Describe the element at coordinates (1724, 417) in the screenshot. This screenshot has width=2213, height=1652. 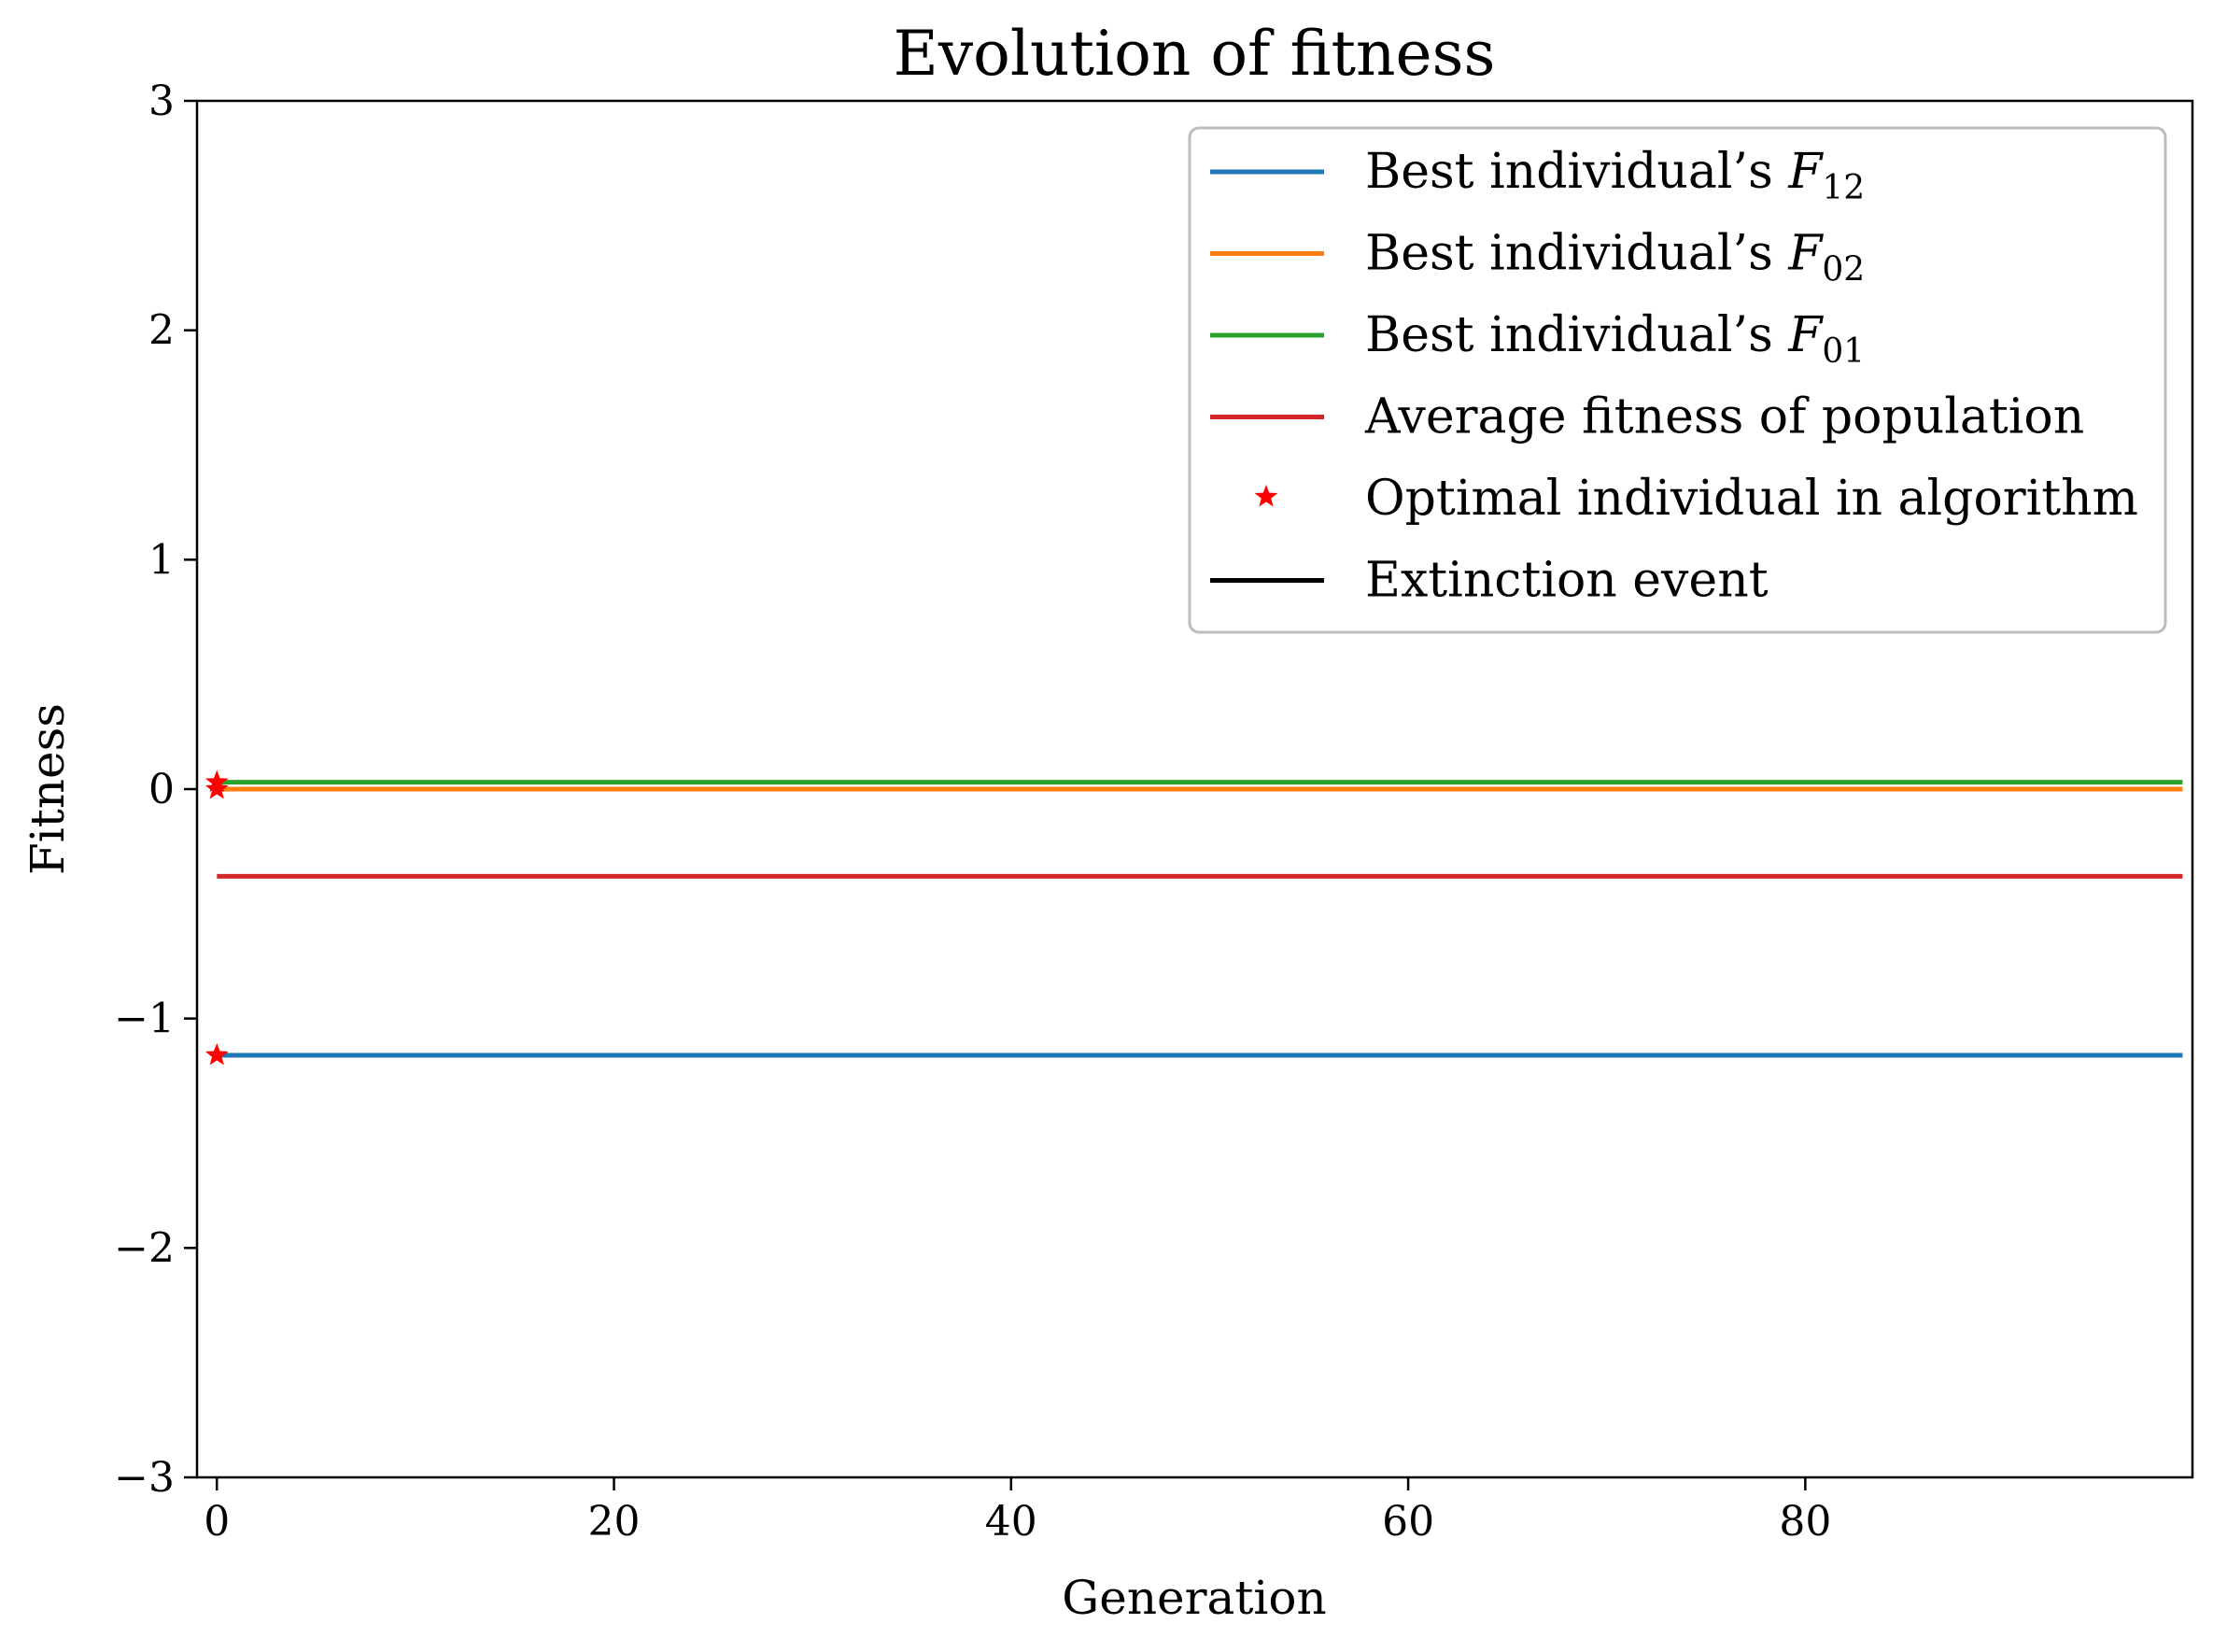
I see `legend-label-3: Average fitness of population` at that location.